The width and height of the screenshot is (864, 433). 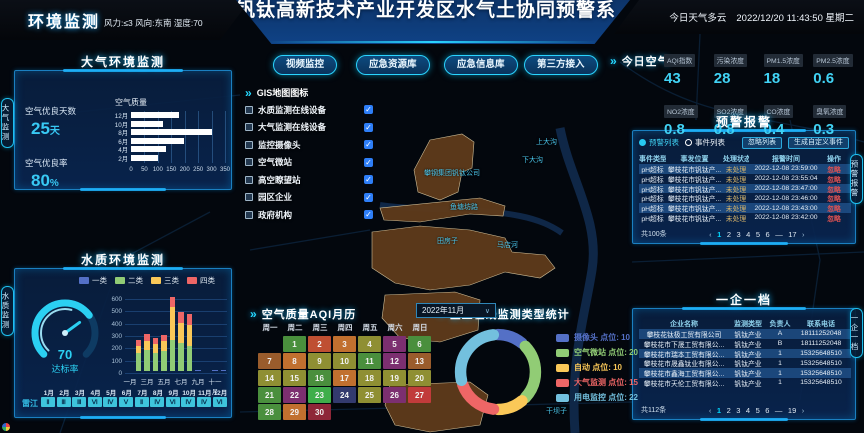 I want to click on bar, so click(x=147, y=123).